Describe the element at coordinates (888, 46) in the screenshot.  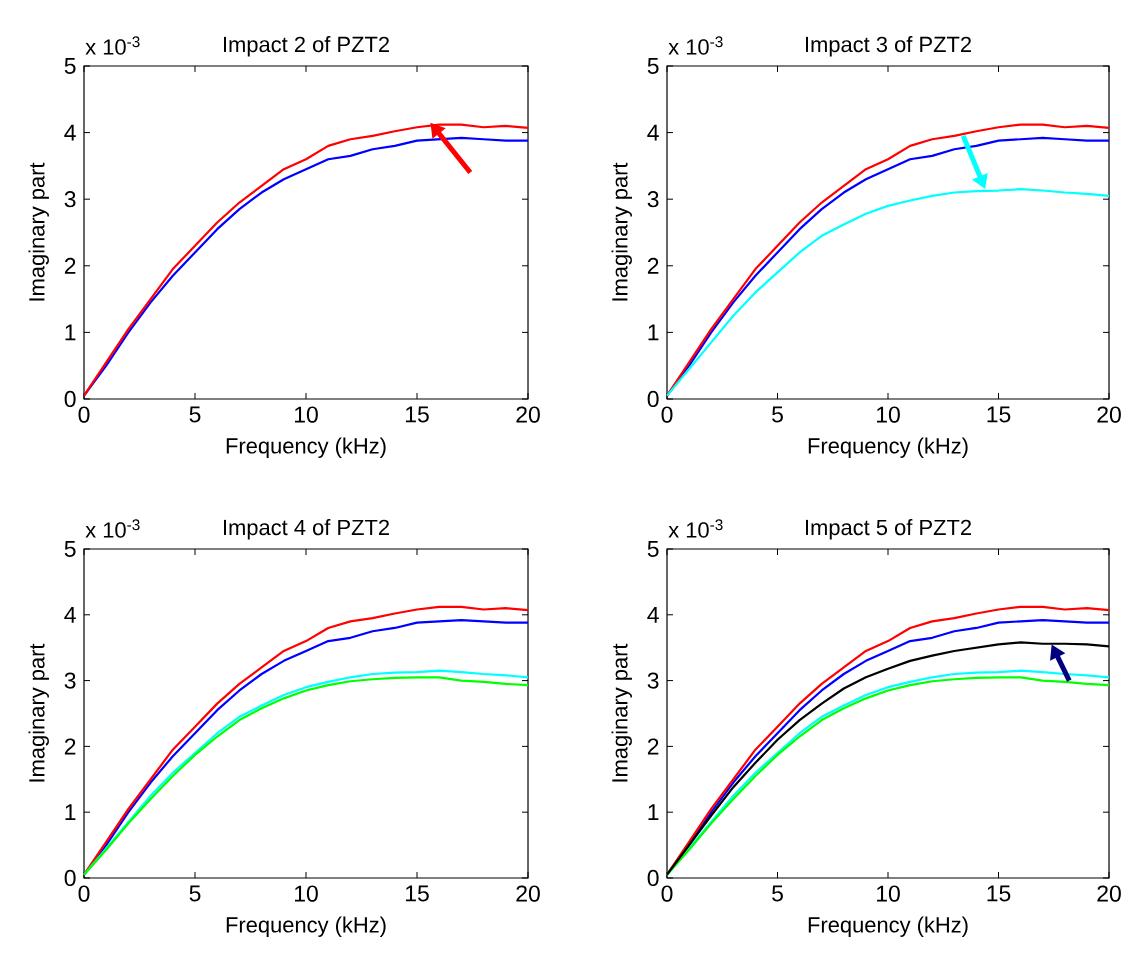
I see `chart-title: Impact 3 of PZT2` at that location.